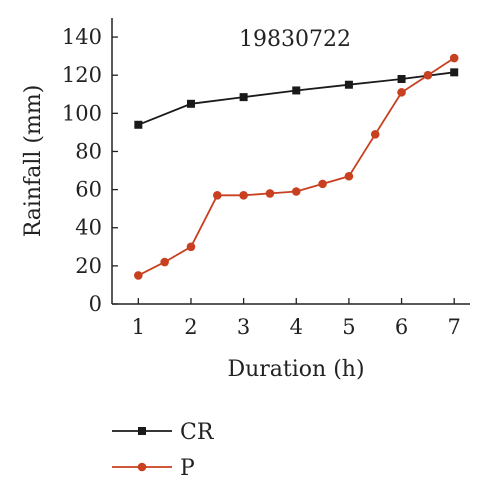  Describe the element at coordinates (454, 327) in the screenshot. I see `x-tick-label: 7` at that location.